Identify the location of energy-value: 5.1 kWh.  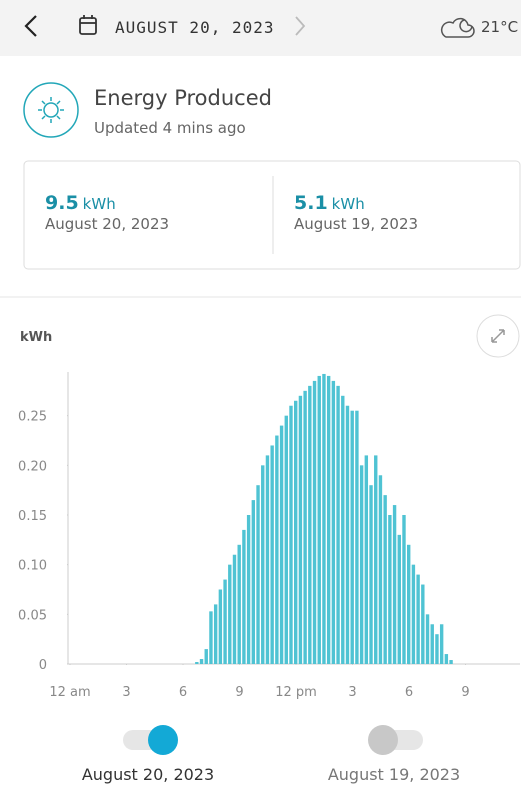
(329, 203).